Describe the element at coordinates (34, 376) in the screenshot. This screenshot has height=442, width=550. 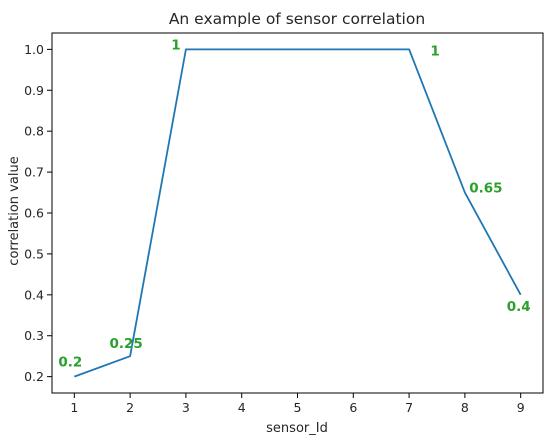
I see `y-tick-label: 0.2` at that location.